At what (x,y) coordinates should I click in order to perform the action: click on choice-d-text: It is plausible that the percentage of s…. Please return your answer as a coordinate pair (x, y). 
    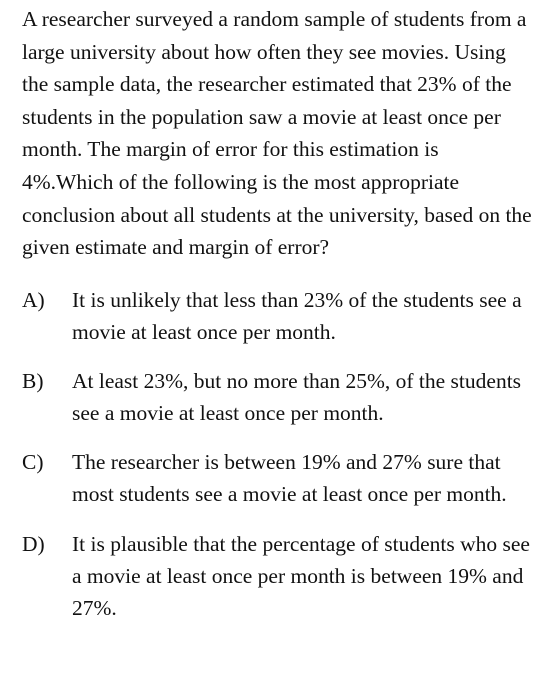
    Looking at the image, I should click on (301, 575).